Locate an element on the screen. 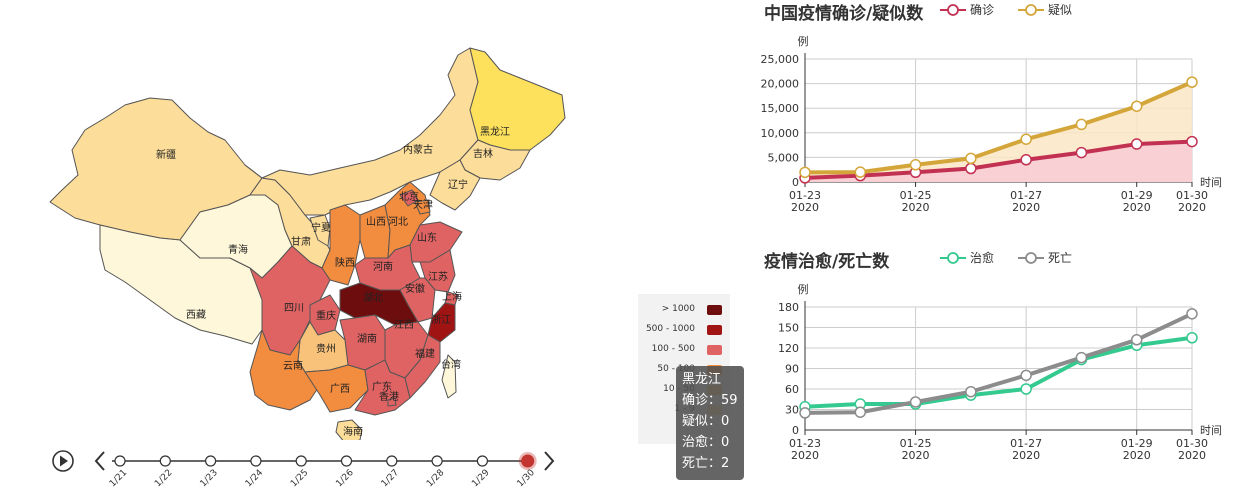 This screenshot has height=490, width=1233. timeline-date-label: 1/22 is located at coordinates (163, 478).